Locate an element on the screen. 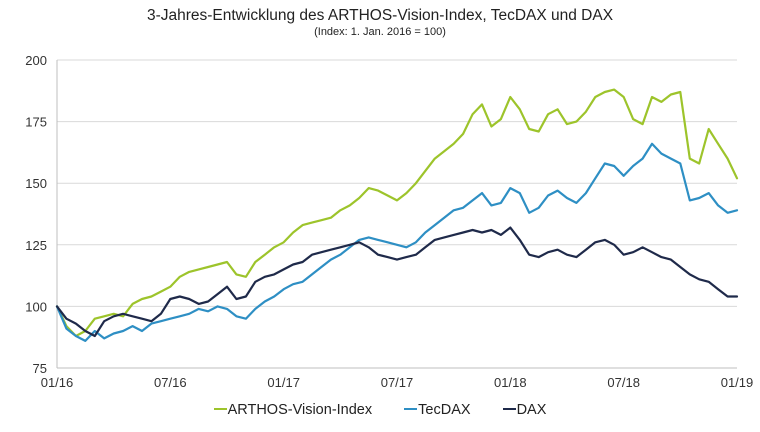  chart-subtitle: (Index: 1. Jan. 2016 = 100) is located at coordinates (380, 32).